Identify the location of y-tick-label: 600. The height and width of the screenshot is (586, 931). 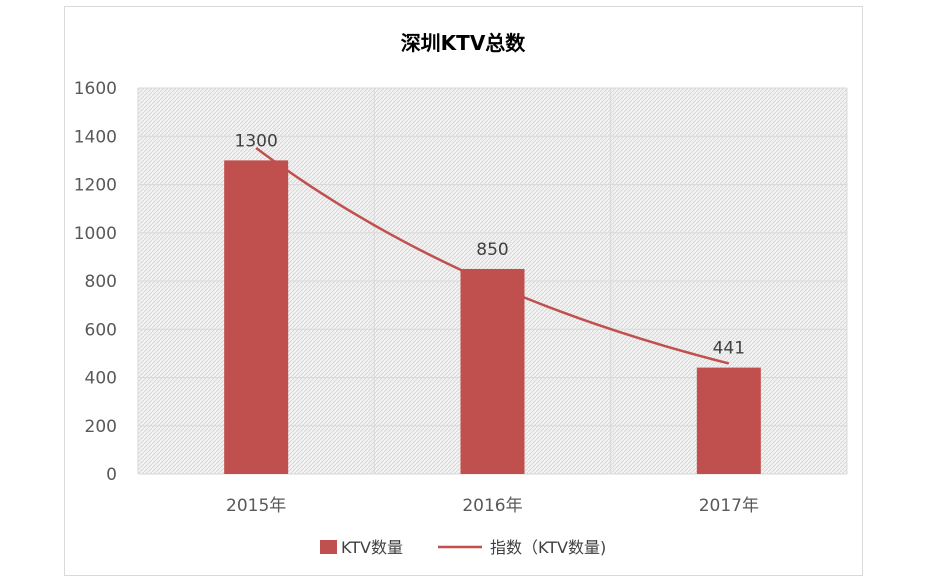
(101, 330).